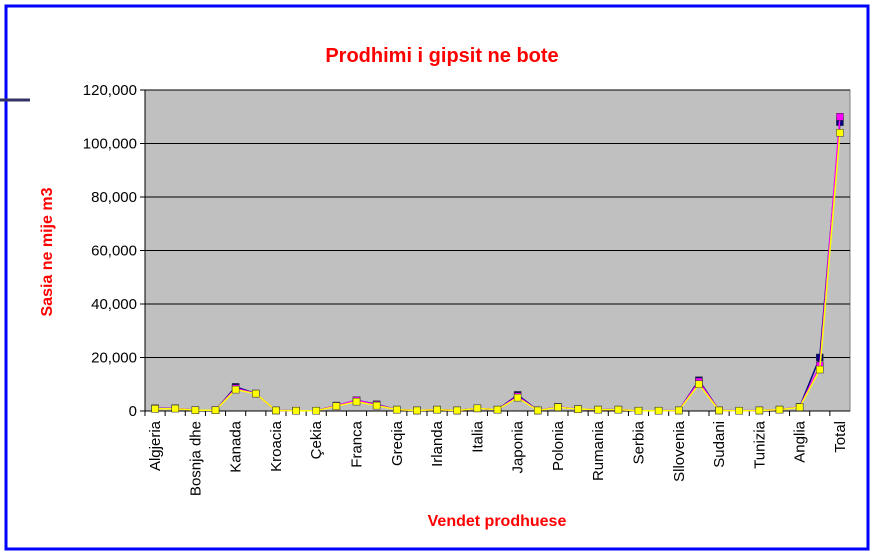 This screenshot has width=875, height=558. Describe the element at coordinates (719, 444) in the screenshot. I see `x-tick-label: Sudani` at that location.